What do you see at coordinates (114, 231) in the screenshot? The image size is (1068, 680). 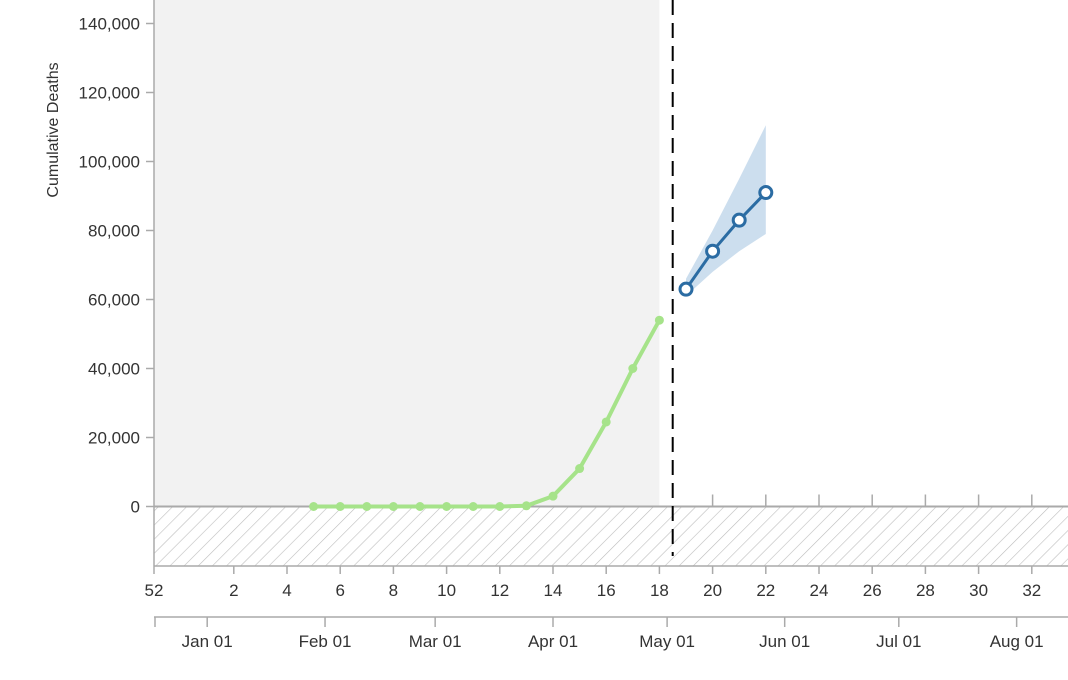 I see `y-tick-label: 80,000` at bounding box center [114, 231].